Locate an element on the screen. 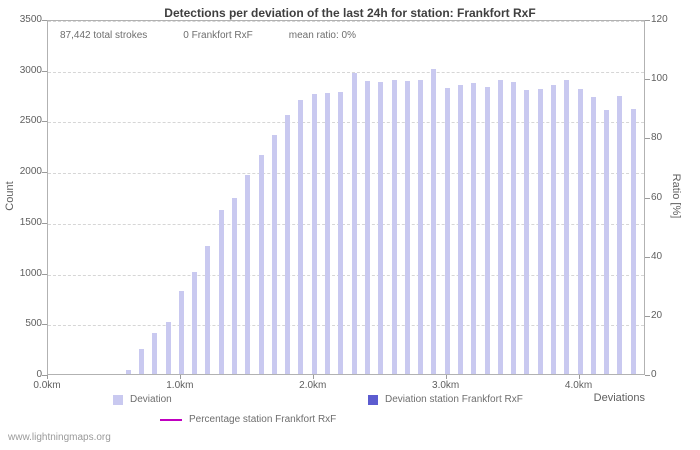 The width and height of the screenshot is (700, 450). y-tick-label-right: 60 is located at coordinates (657, 197).